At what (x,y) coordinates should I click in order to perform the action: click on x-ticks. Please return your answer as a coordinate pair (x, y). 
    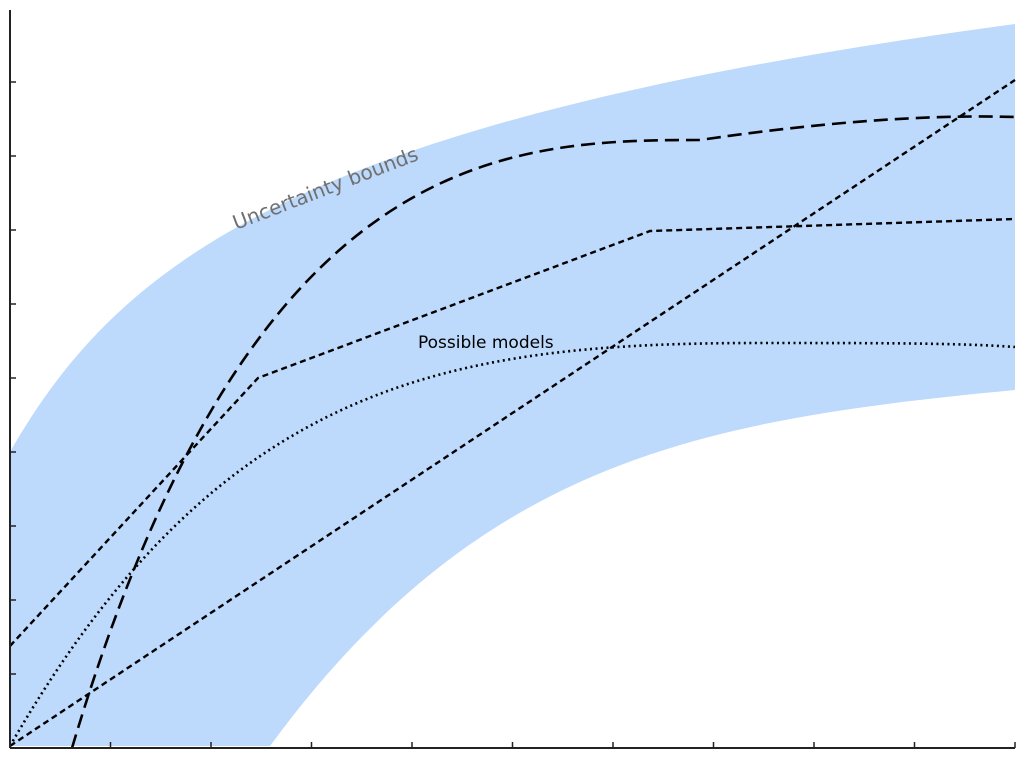
    Looking at the image, I should click on (562, 745).